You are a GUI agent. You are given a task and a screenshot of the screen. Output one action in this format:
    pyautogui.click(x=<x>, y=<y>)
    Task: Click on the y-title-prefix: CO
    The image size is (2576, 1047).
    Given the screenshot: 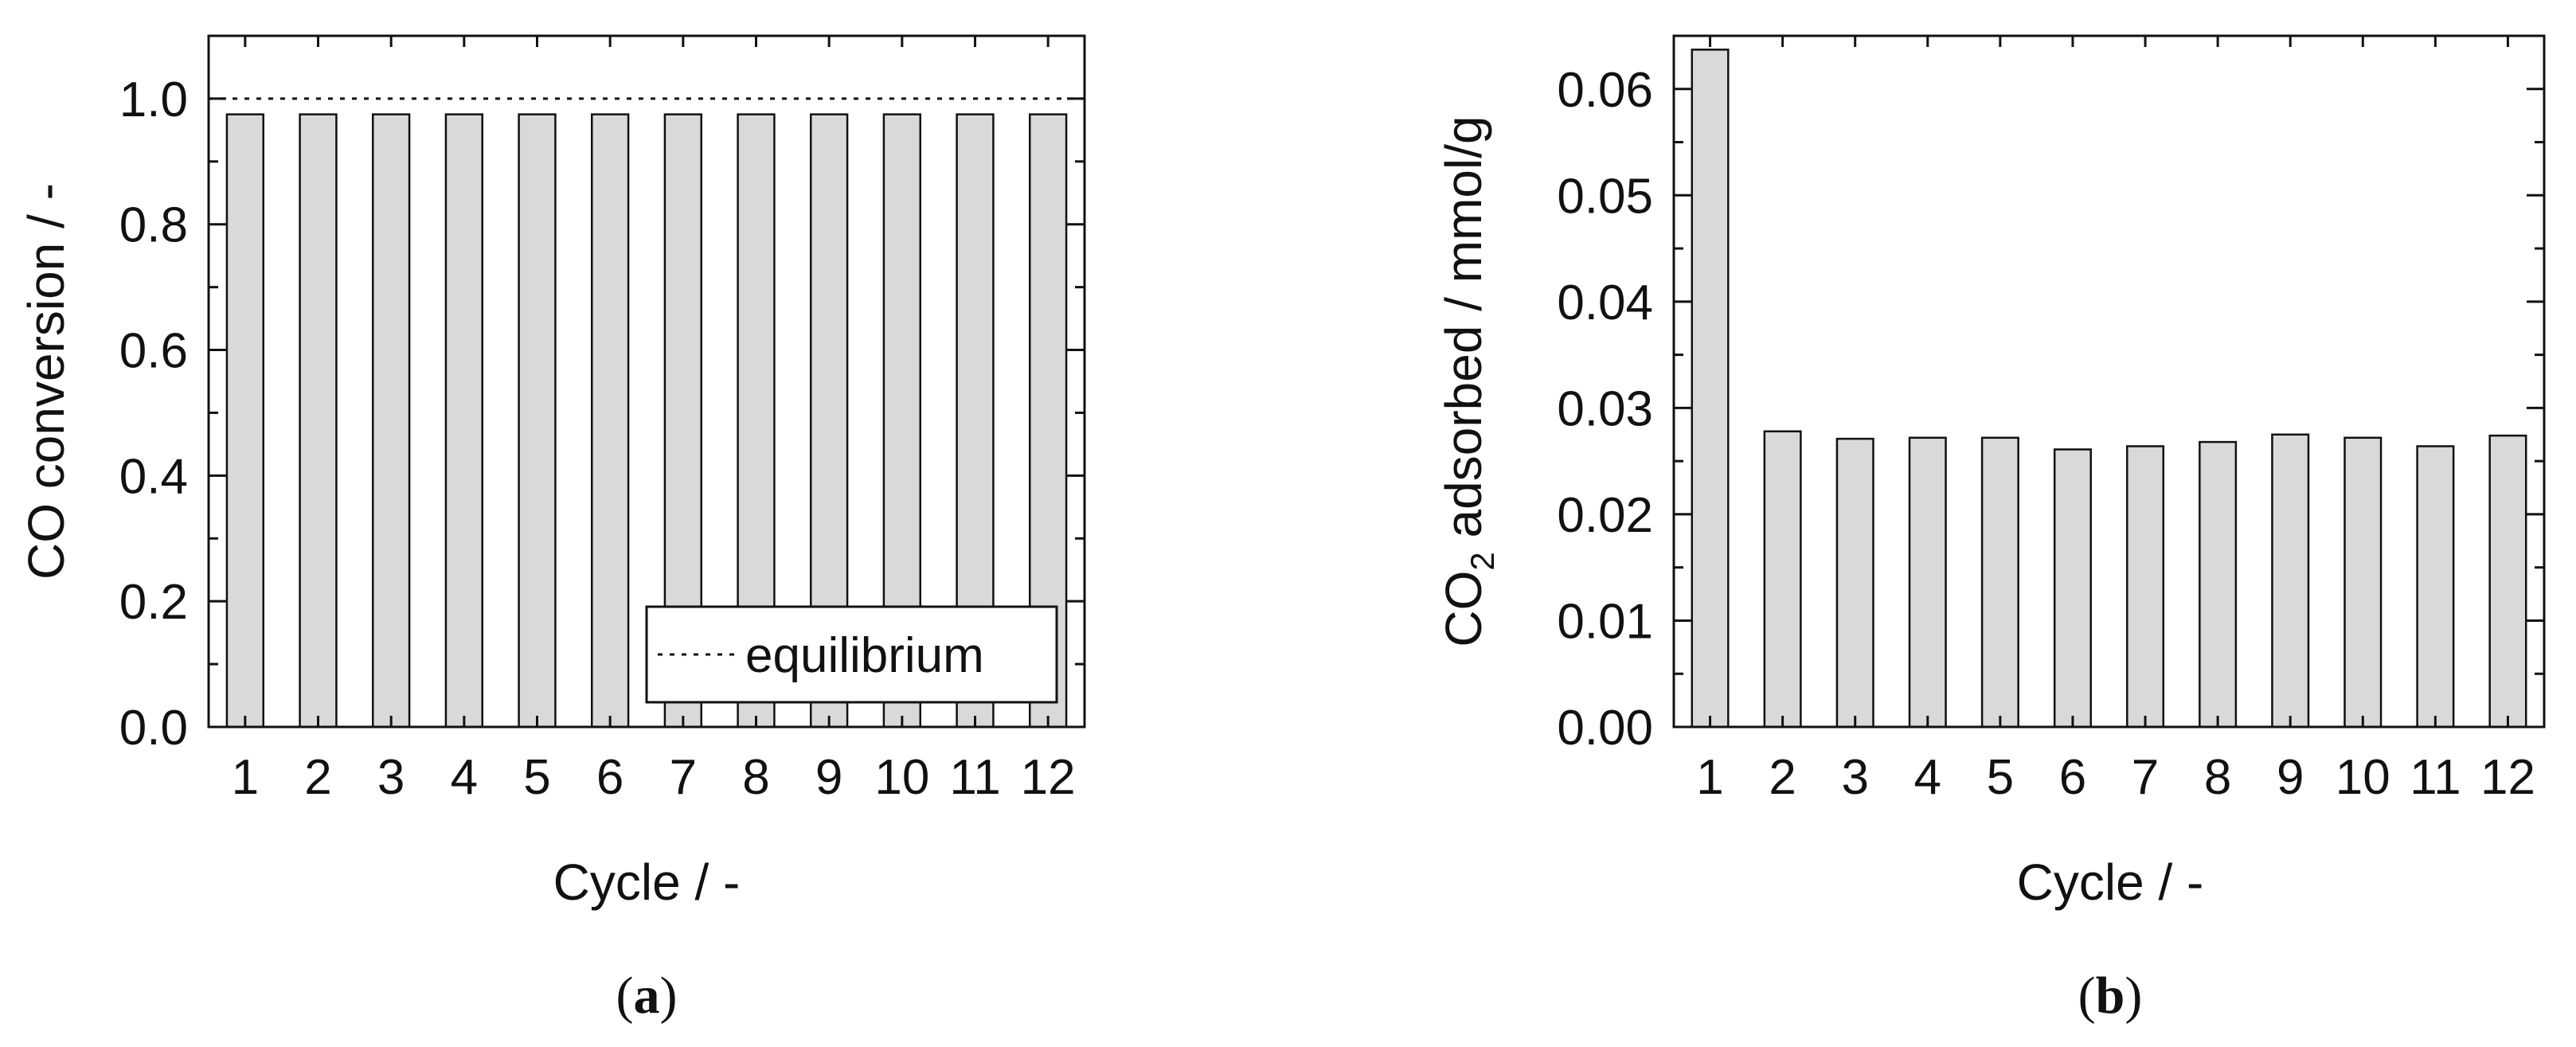 What is the action you would take?
    pyautogui.click(x=1463, y=609)
    